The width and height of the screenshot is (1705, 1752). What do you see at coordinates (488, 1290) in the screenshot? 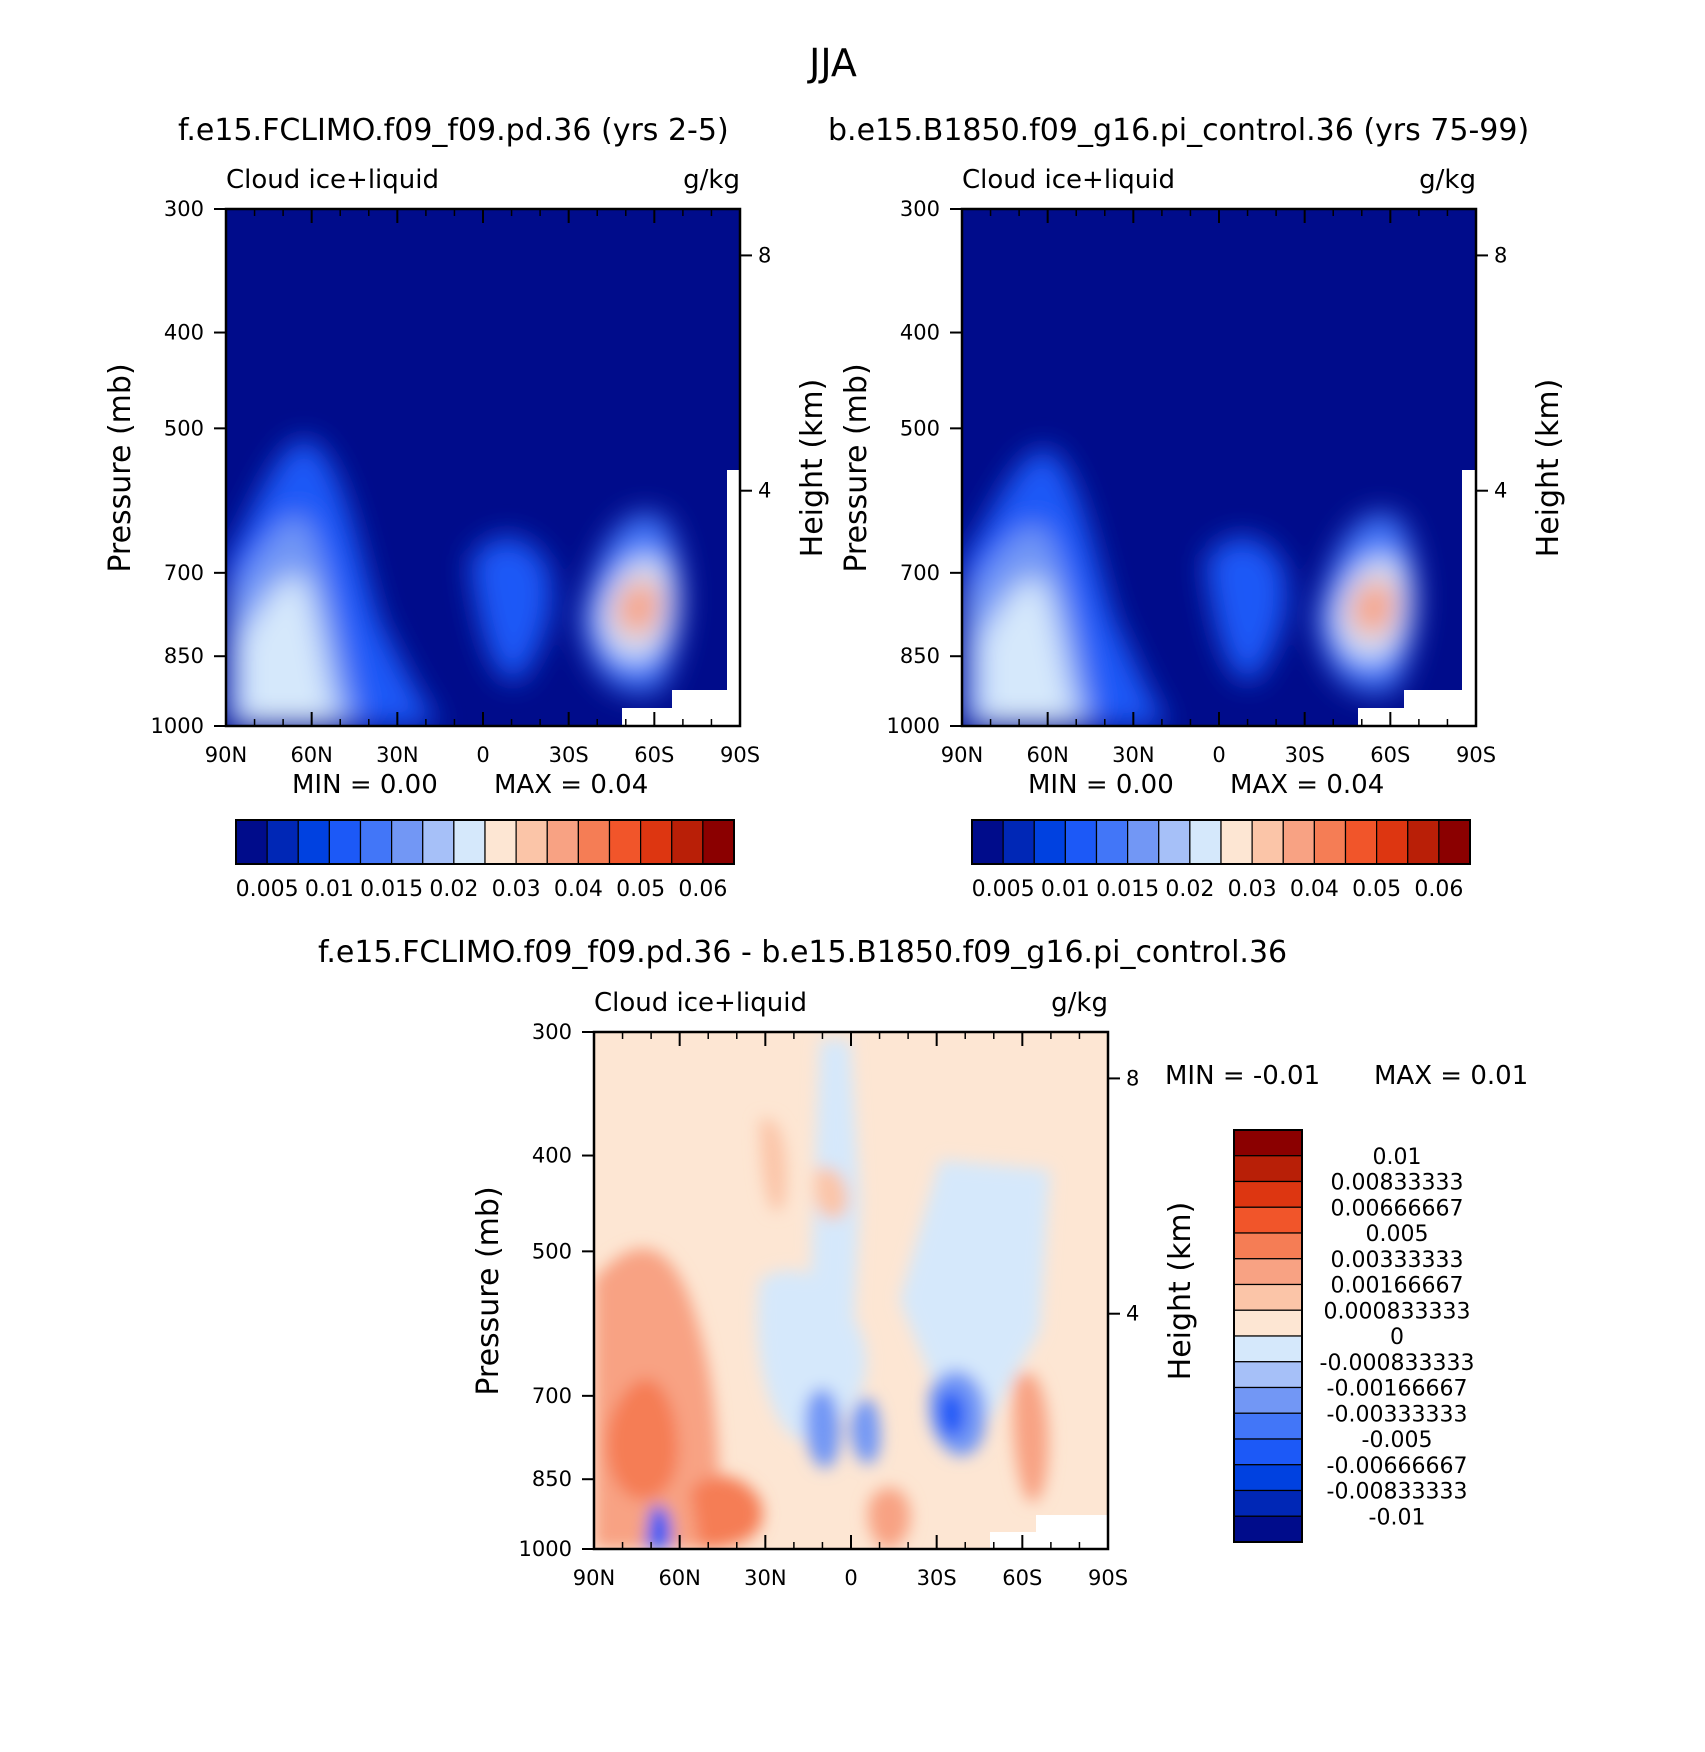
I see `diff-y-label: Pressure (mb)` at bounding box center [488, 1290].